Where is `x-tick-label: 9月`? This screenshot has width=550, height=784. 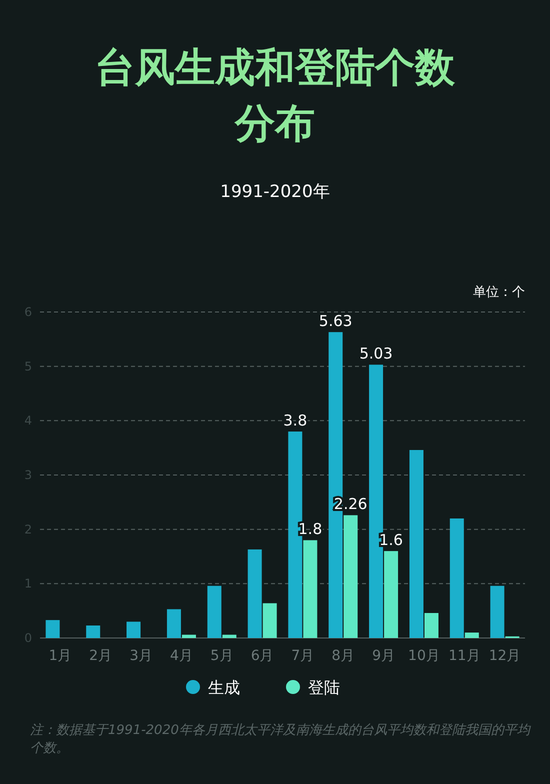
x-tick-label: 9月 is located at coordinates (384, 656).